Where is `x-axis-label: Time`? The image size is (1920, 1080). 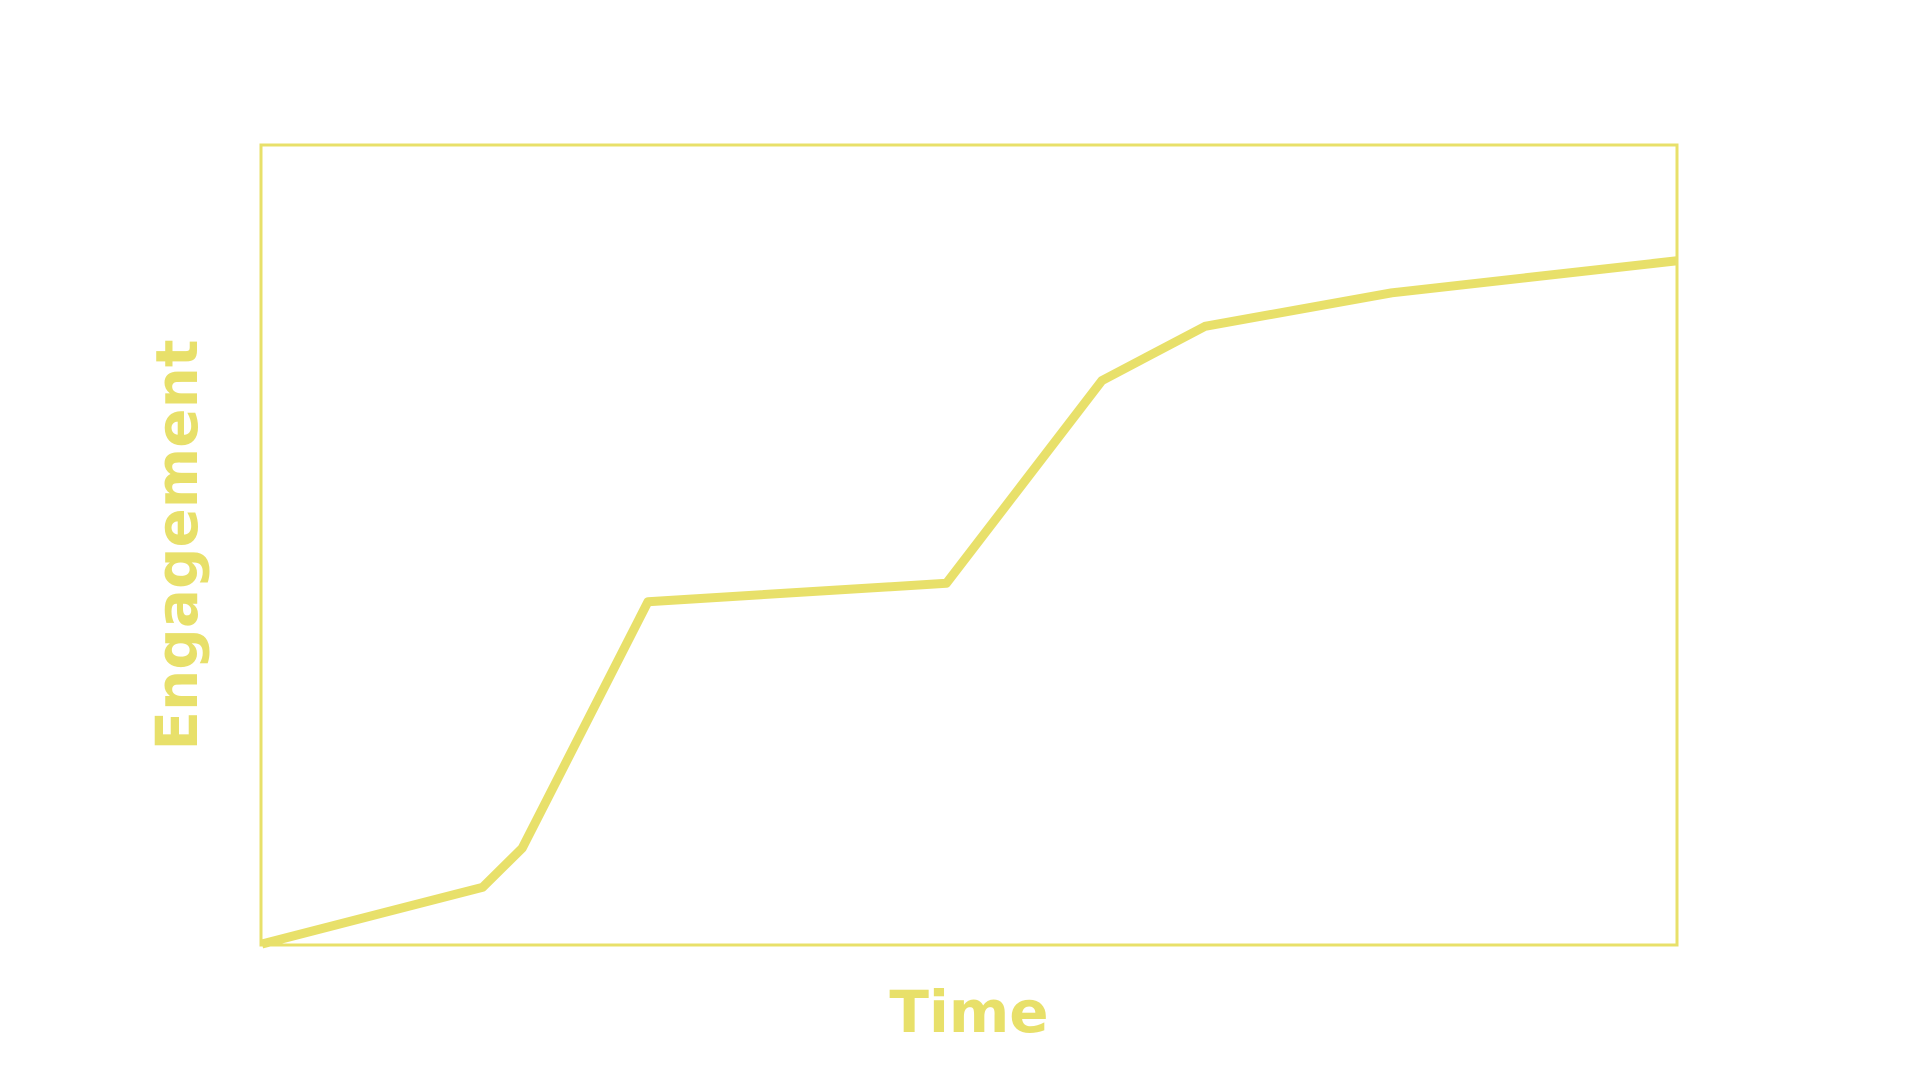 x-axis-label: Time is located at coordinates (968, 1012).